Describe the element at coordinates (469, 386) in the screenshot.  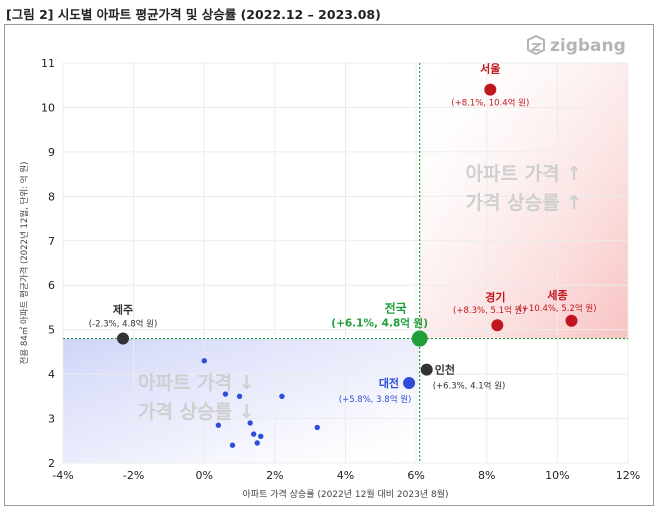
I see `point-sublabel: (+6.3%, 4.1억 원)` at that location.